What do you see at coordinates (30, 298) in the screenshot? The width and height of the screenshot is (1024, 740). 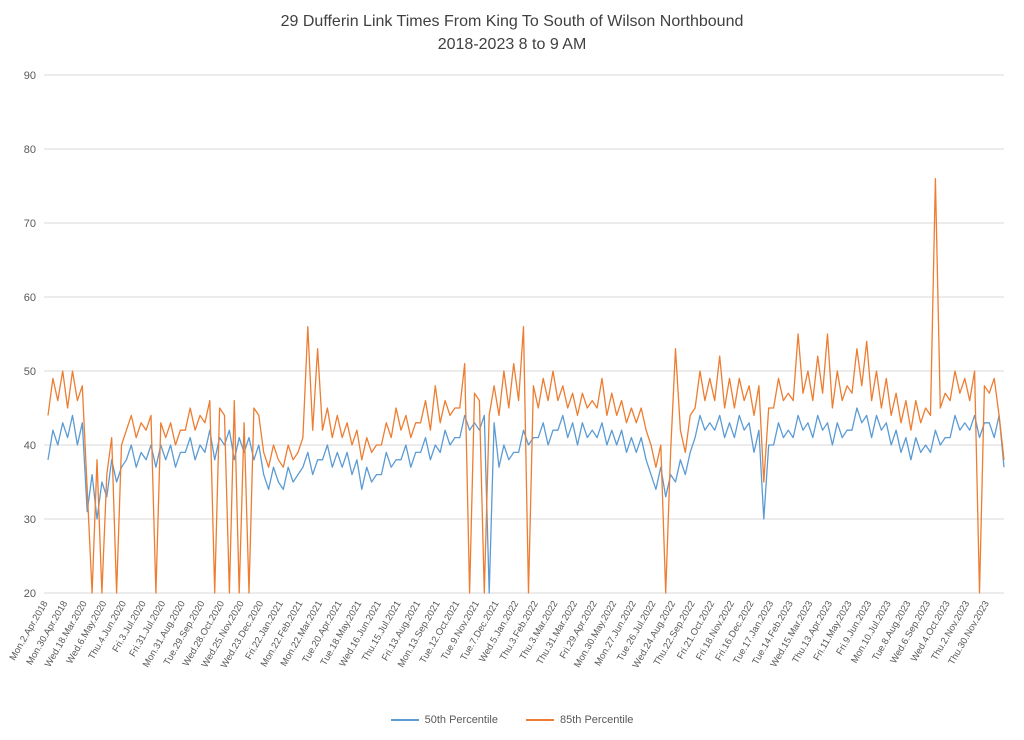 I see `y-axis-tick-label: 60` at bounding box center [30, 298].